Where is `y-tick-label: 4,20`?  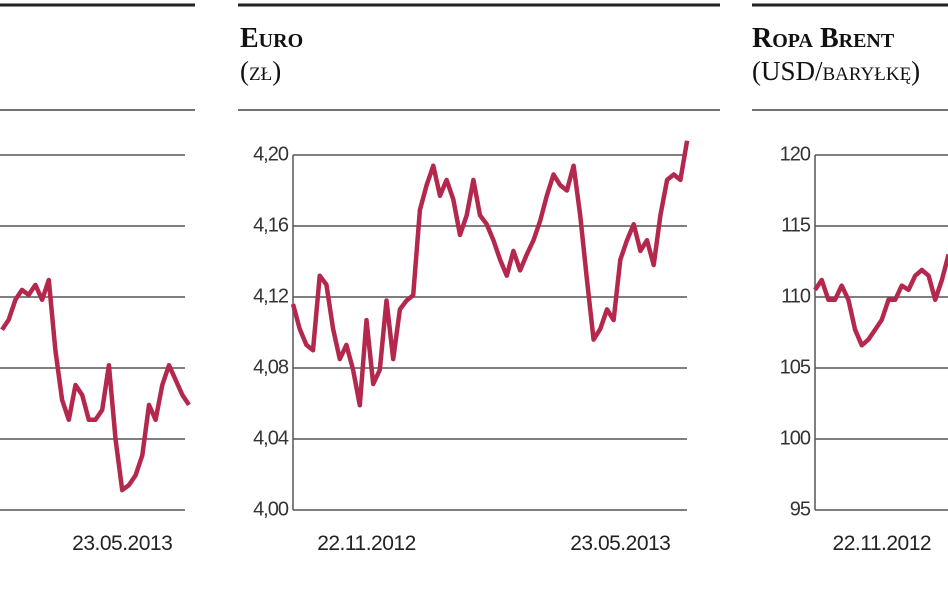 y-tick-label: 4,20 is located at coordinates (271, 154).